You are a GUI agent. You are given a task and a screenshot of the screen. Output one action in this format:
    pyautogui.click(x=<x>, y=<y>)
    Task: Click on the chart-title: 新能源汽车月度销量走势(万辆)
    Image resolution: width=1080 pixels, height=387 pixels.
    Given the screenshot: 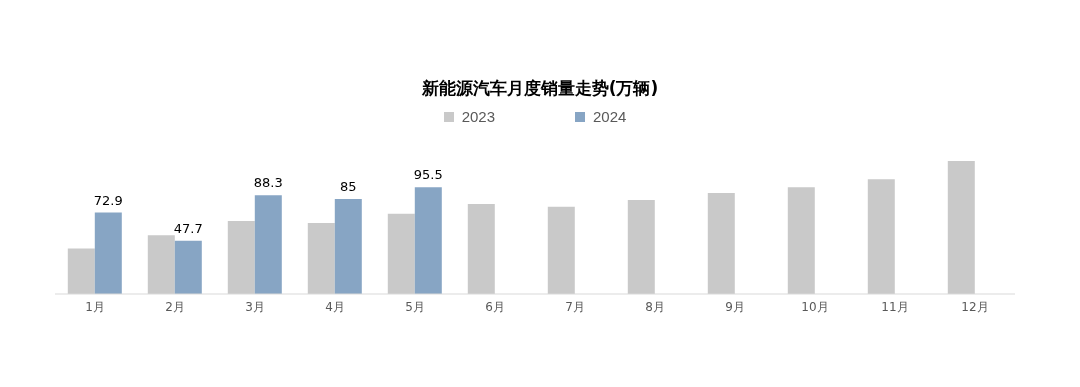 What is the action you would take?
    pyautogui.click(x=540, y=88)
    